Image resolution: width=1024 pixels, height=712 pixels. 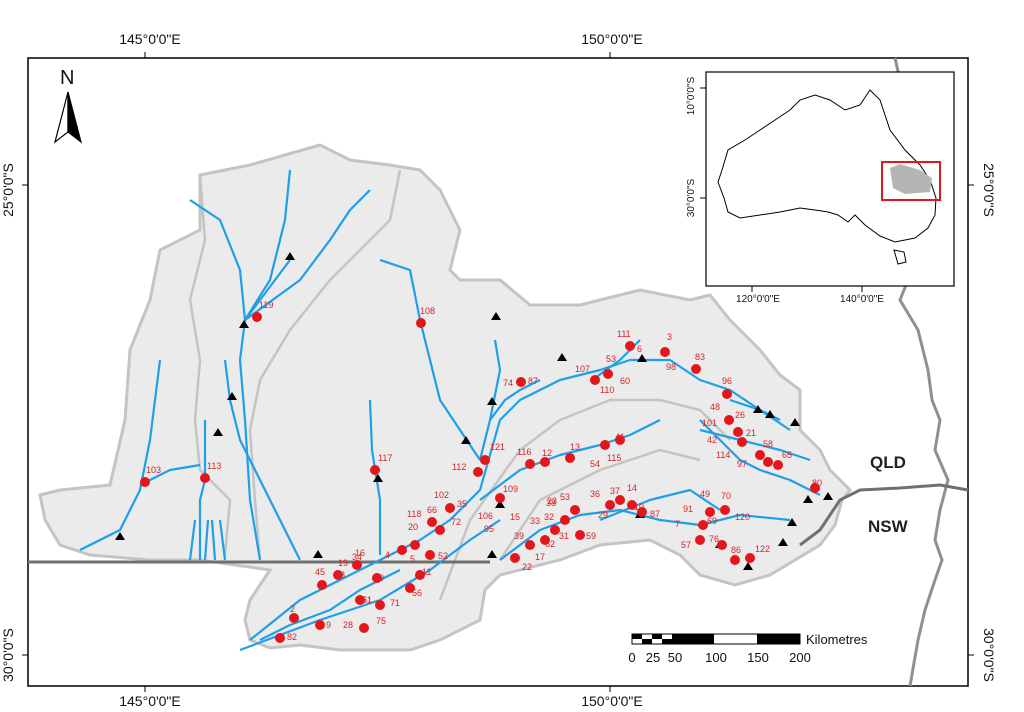 I want to click on site-label: 35, so click(x=462, y=504).